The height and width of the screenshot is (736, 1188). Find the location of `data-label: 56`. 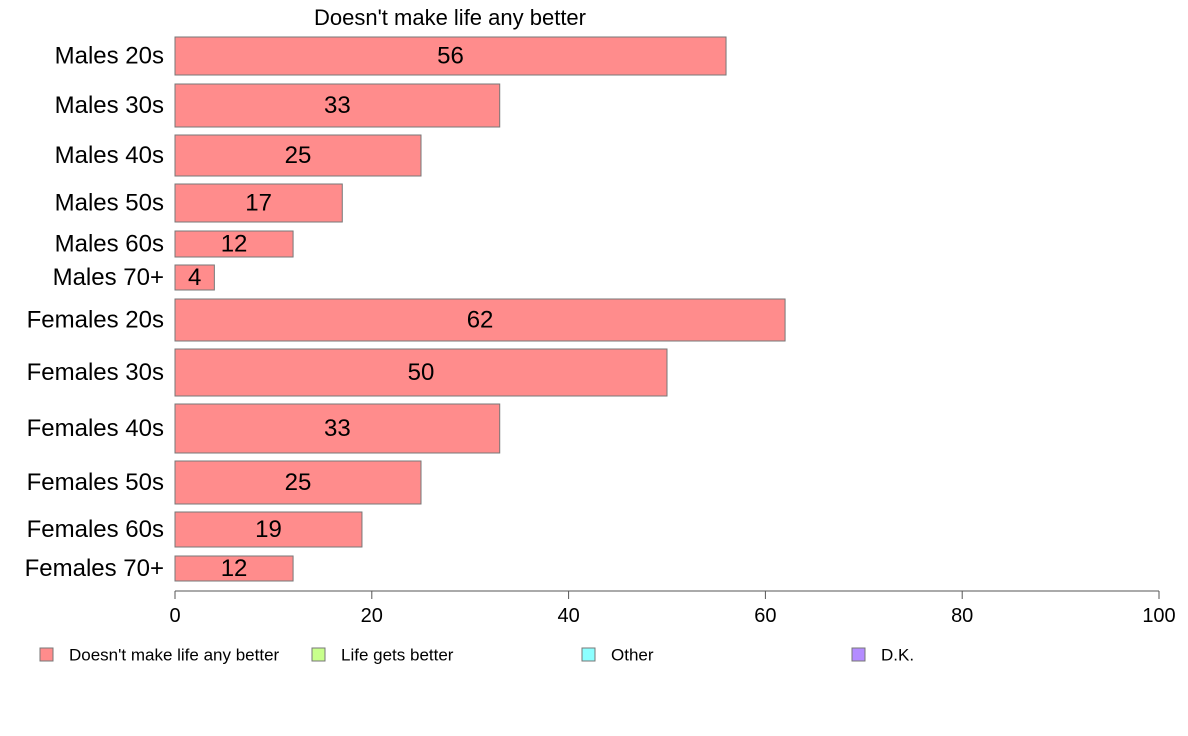

data-label: 56 is located at coordinates (450, 56).